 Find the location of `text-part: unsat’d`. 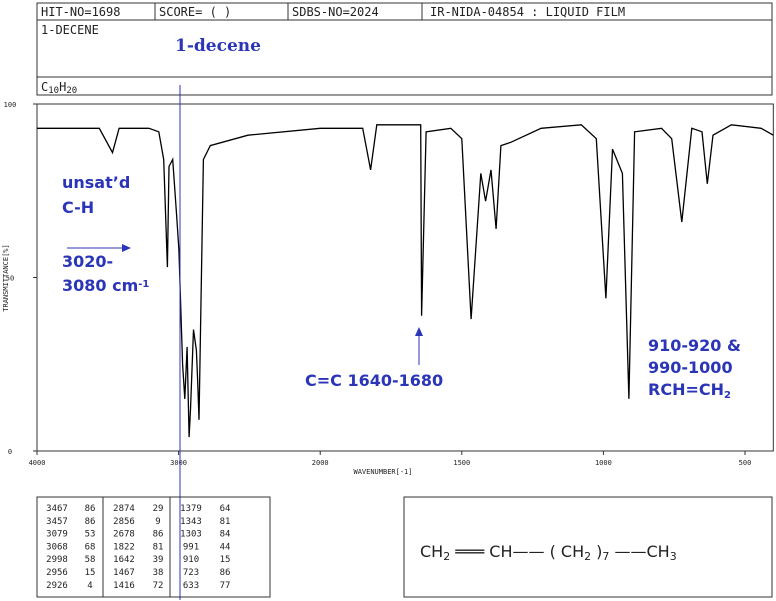

text-part: unsat’d is located at coordinates (96, 182).